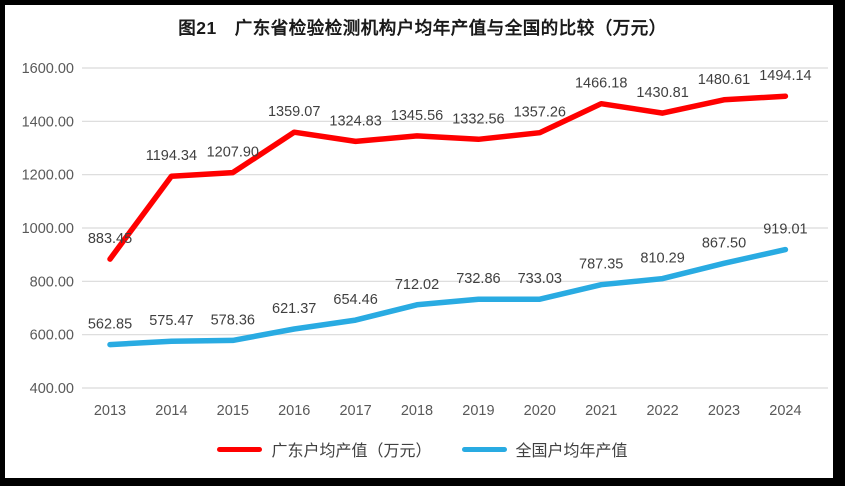  I want to click on data-label-series0-2014: 1194.34, so click(171, 156).